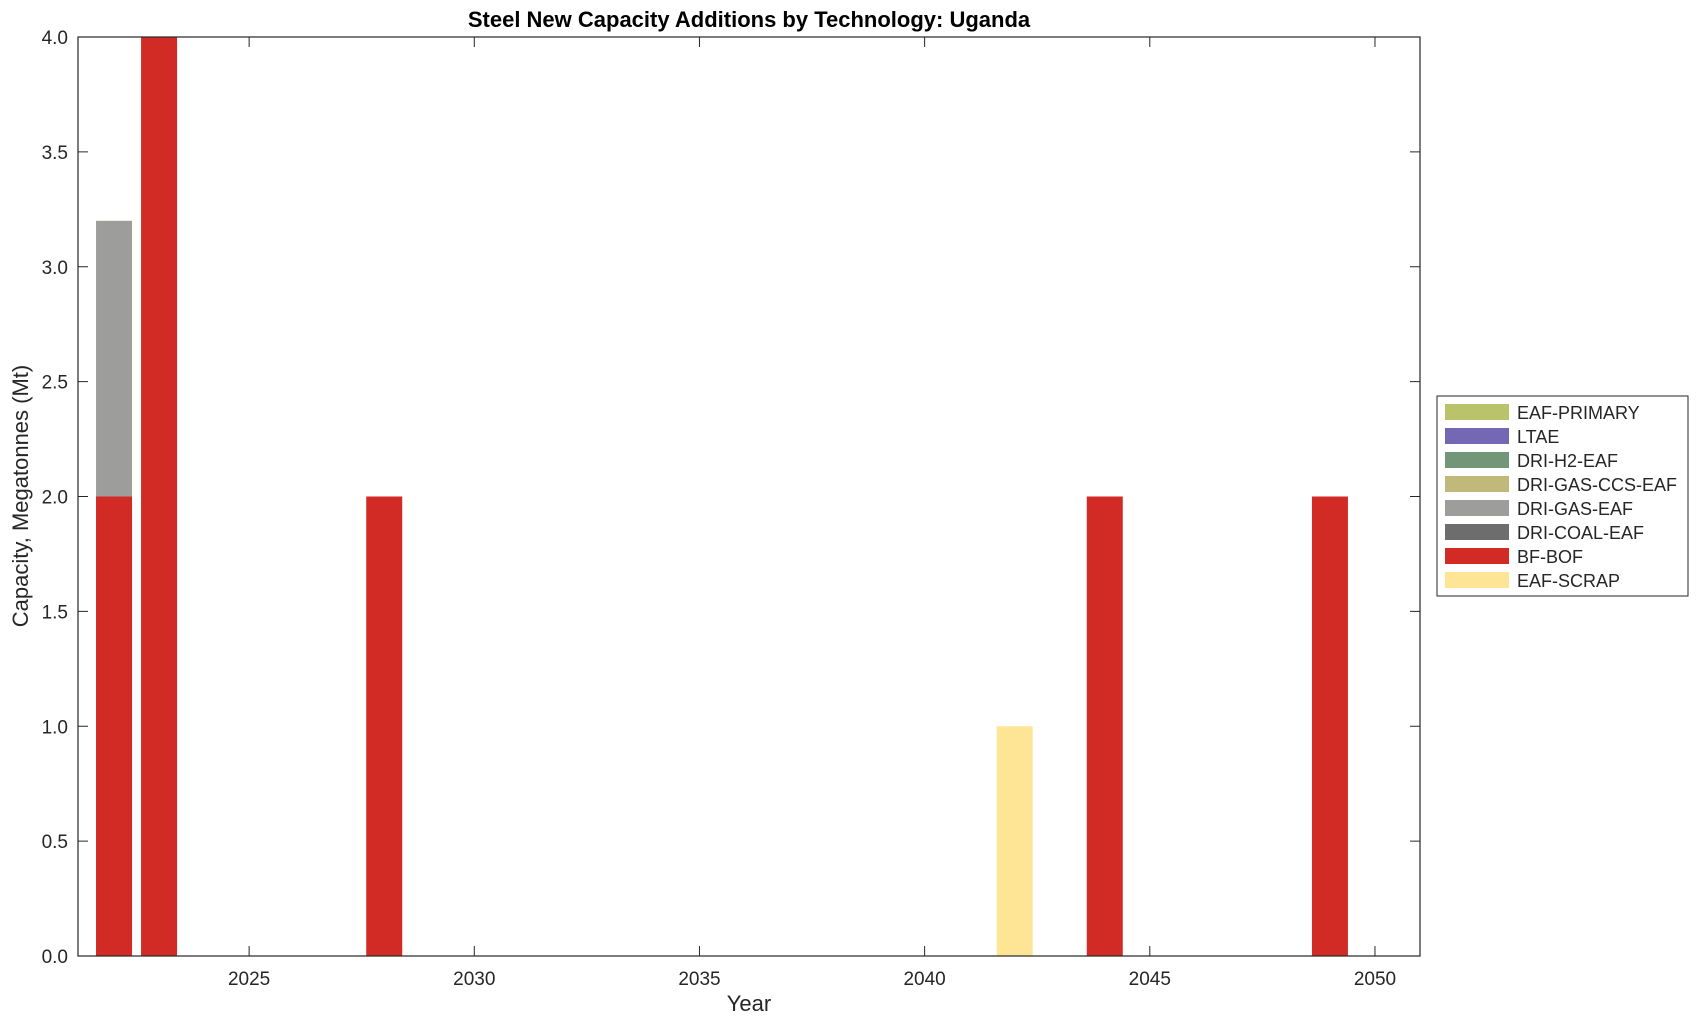  I want to click on x-tick-label: 2045, so click(1150, 979).